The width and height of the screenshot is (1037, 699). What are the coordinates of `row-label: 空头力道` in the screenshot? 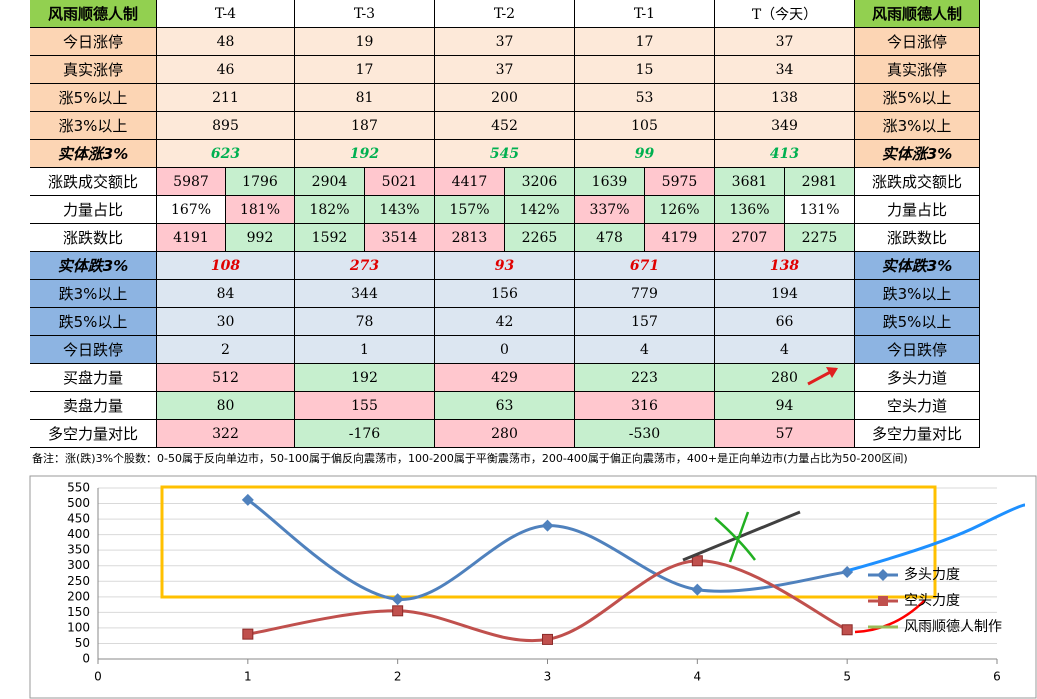 It's located at (917, 406).